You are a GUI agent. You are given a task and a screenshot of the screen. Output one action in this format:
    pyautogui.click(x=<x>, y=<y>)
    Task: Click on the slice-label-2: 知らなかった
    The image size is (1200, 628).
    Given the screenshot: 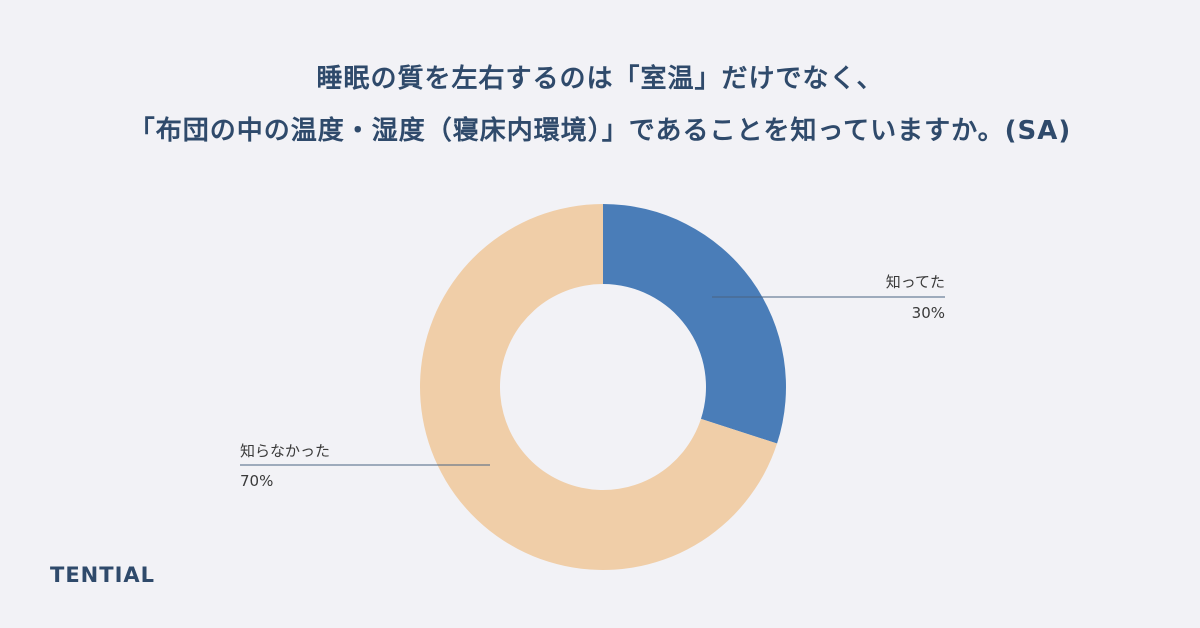 What is the action you would take?
    pyautogui.click(x=285, y=451)
    